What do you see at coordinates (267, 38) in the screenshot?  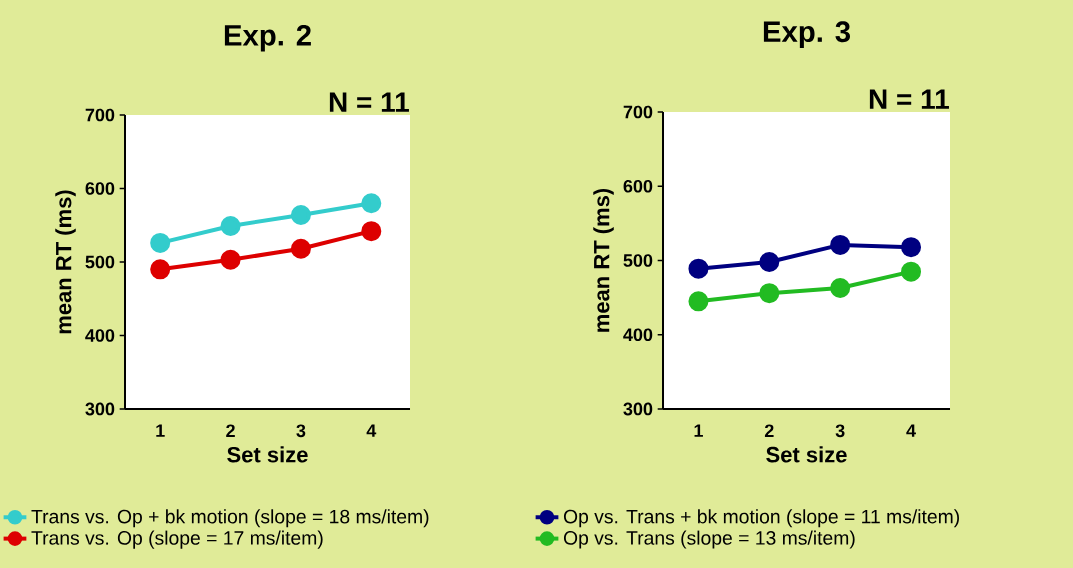 I see `chart-title: Exp. 2` at bounding box center [267, 38].